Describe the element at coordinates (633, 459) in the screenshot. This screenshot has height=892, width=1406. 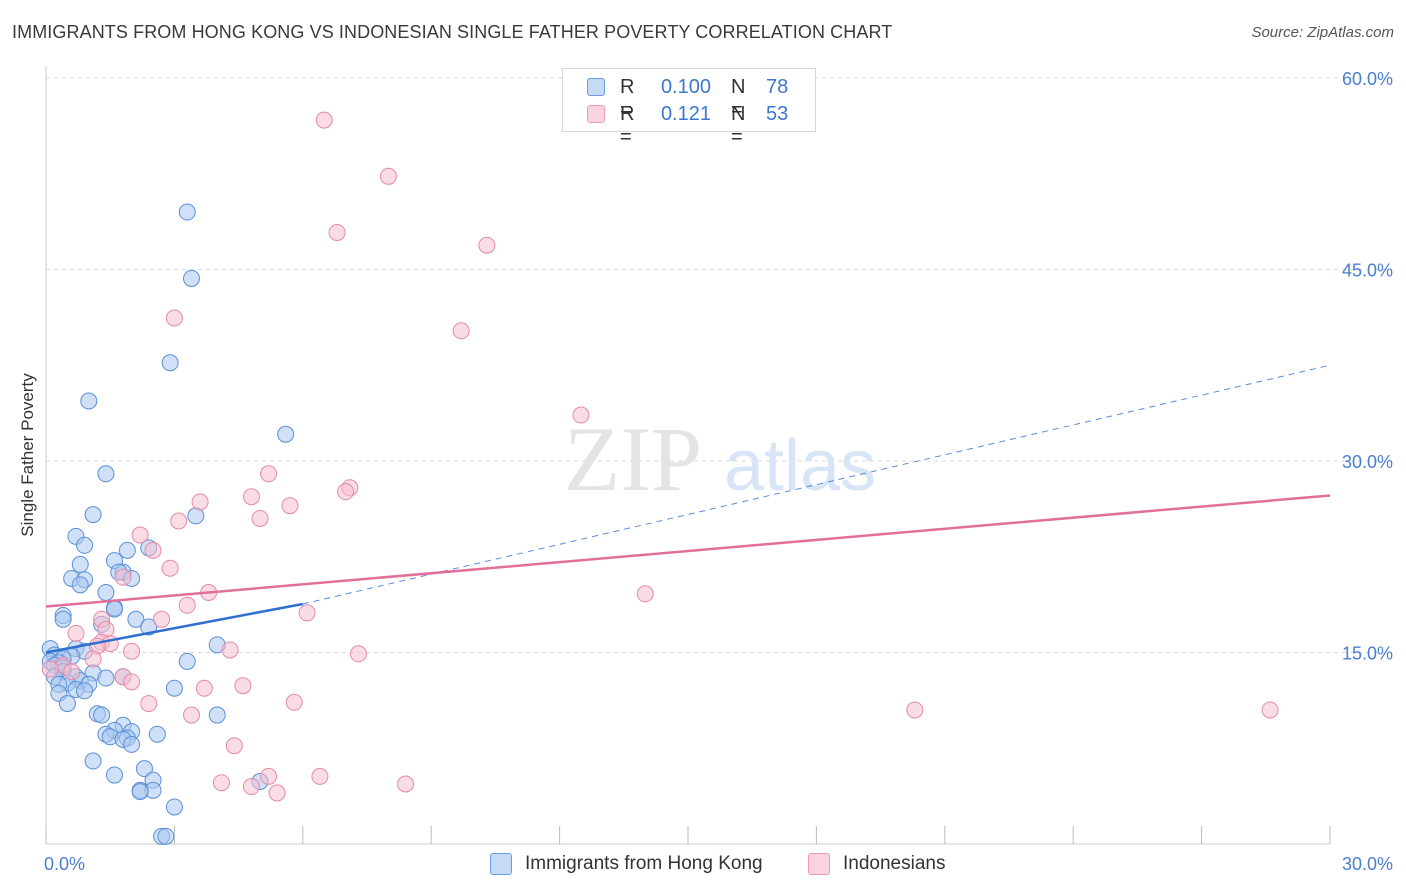
I see `watermark-zip: ZIP` at that location.